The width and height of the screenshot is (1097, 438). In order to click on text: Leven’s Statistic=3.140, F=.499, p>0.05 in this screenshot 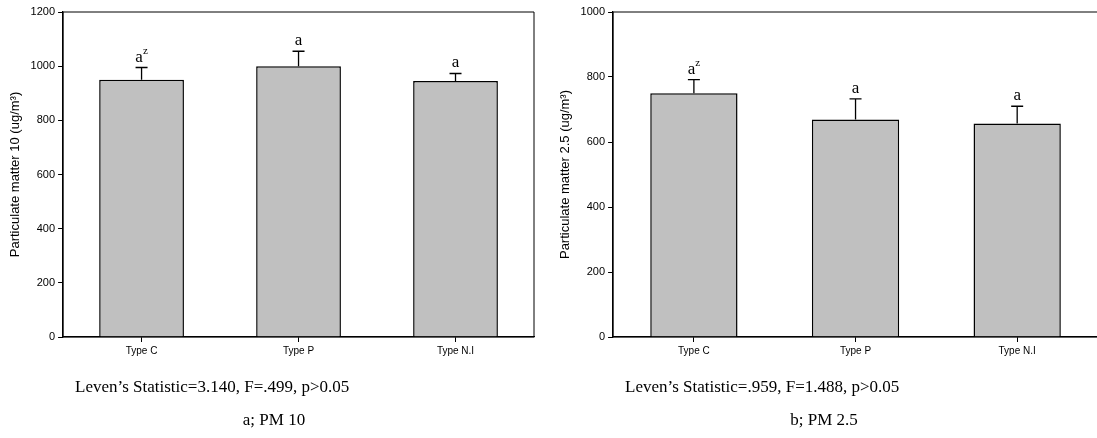, I will do `click(212, 387)`.